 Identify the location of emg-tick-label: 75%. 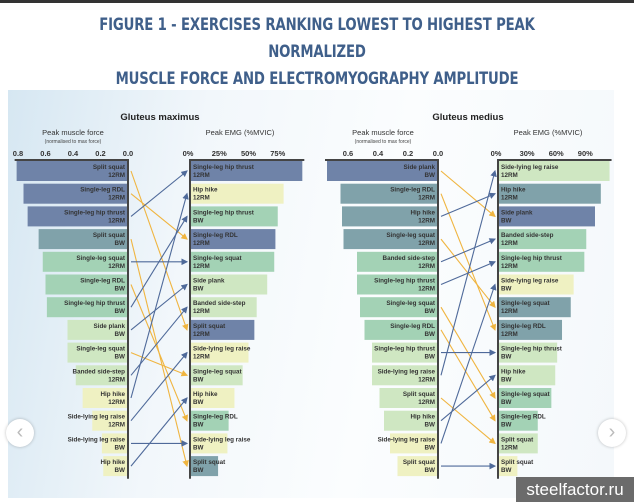
(277, 153).